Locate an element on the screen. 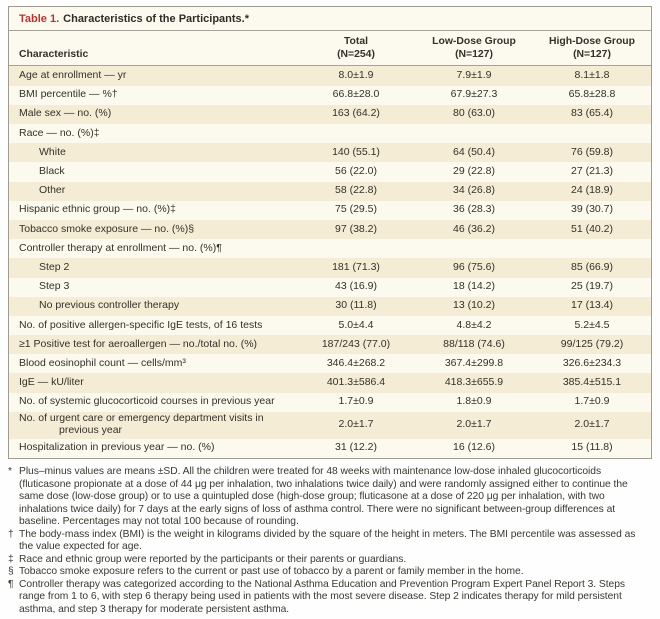  cell-value: 76 (59.8) is located at coordinates (592, 151).